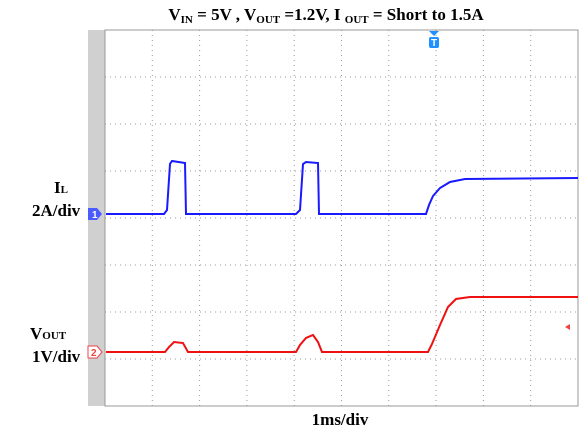 The height and width of the screenshot is (434, 579). I want to click on offset-arrow, so click(567, 327).